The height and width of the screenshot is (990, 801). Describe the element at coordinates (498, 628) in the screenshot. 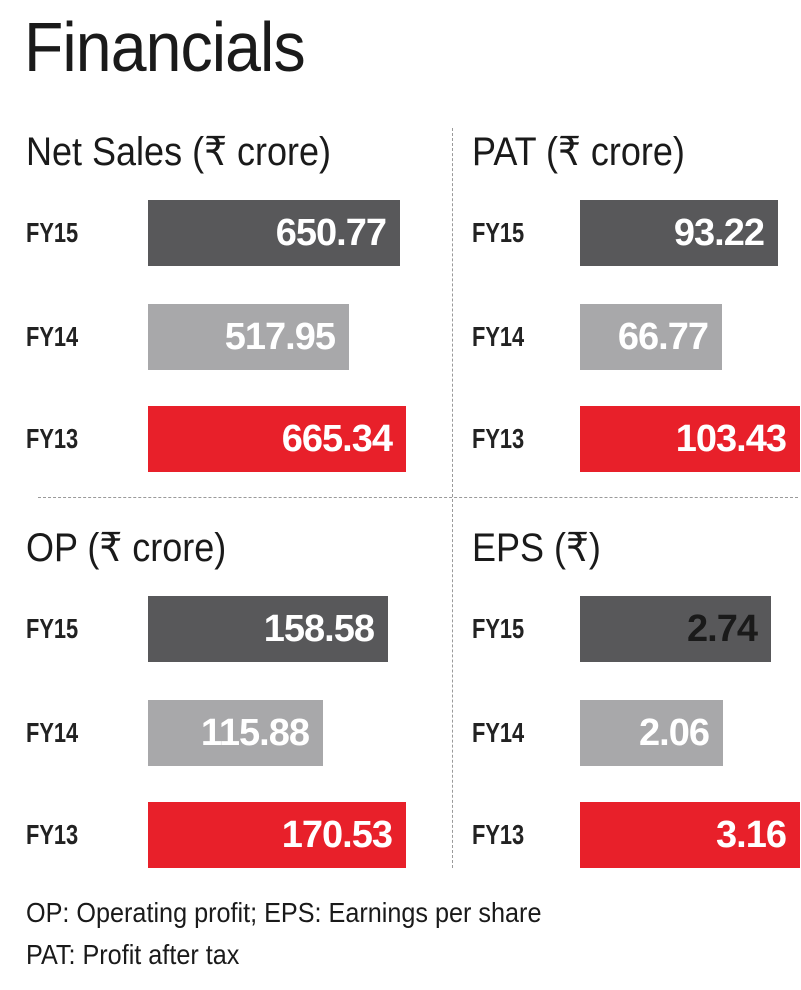

I see `eps-category-label-fy15: FY15` at that location.